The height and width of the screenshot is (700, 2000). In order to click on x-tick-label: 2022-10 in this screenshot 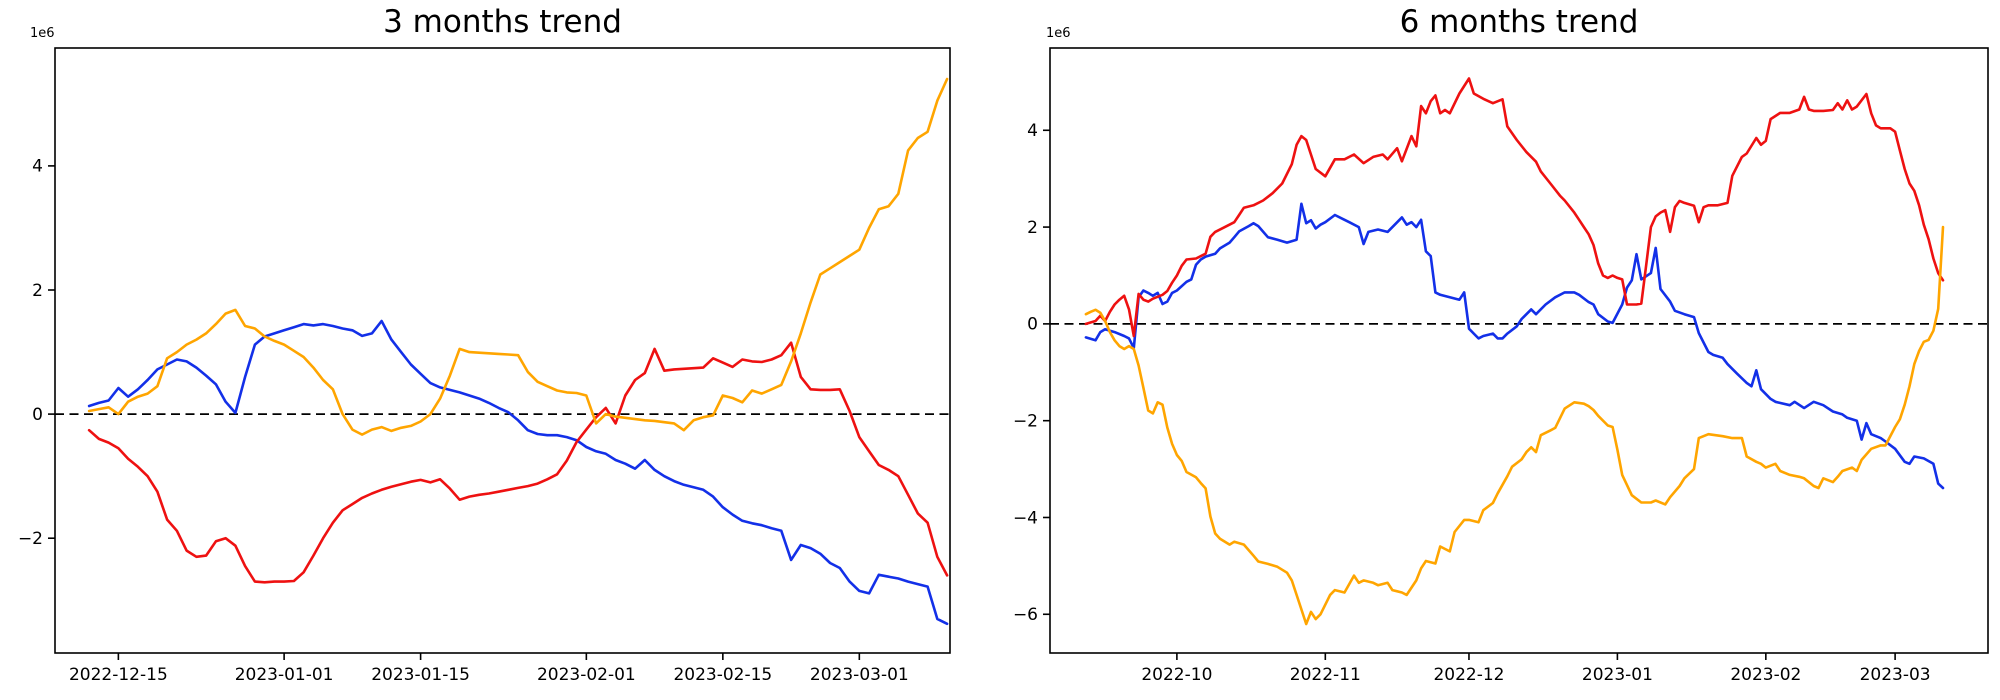, I will do `click(1176, 675)`.